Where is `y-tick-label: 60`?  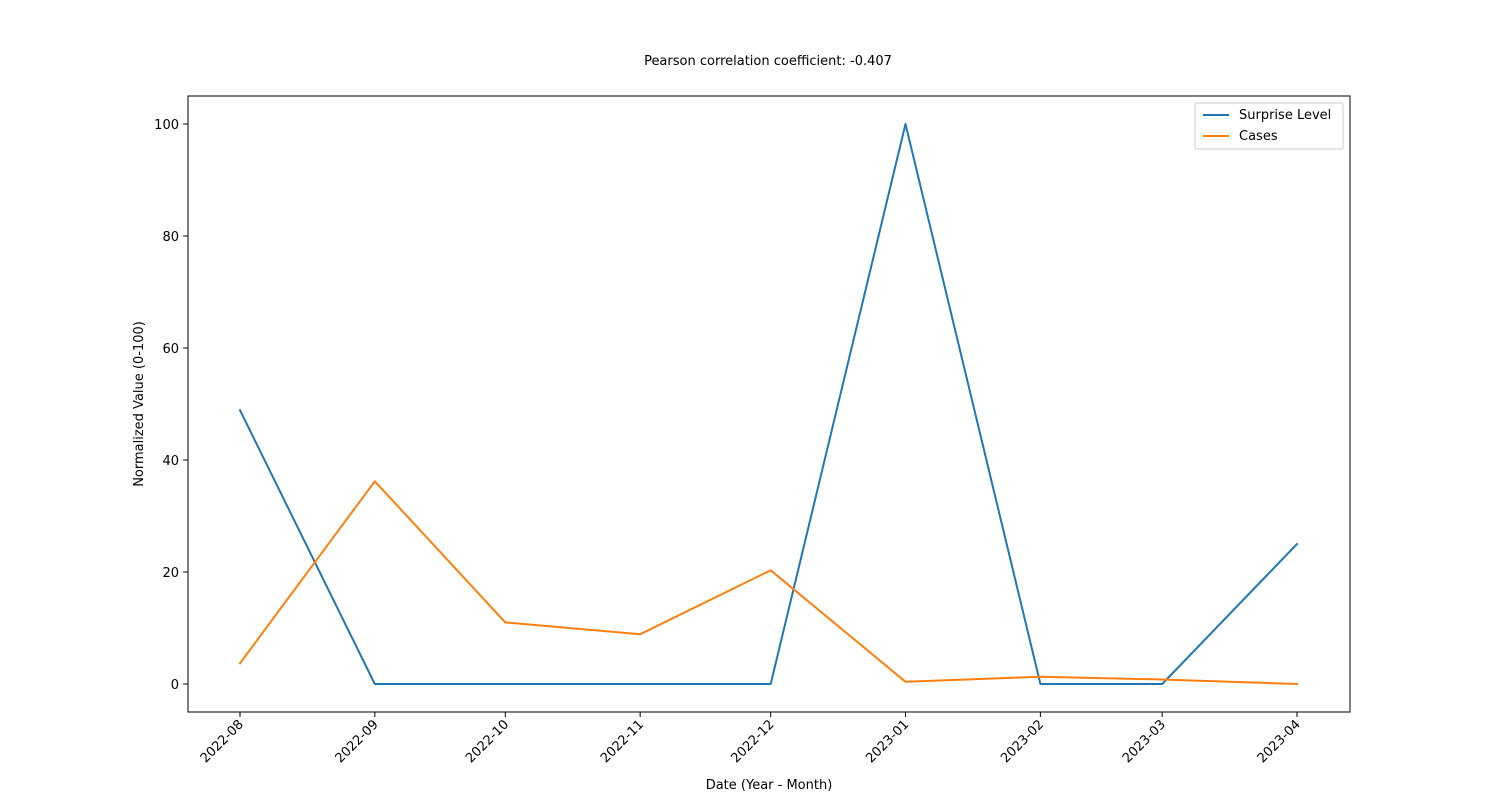 y-tick-label: 60 is located at coordinates (170, 349).